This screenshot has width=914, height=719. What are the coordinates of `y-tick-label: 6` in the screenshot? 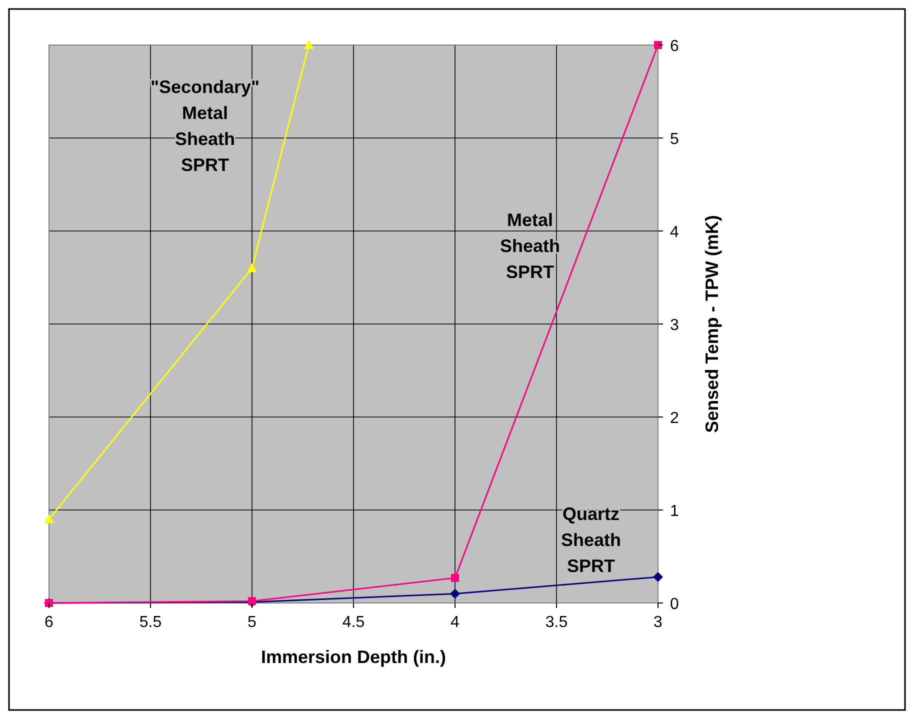 It's located at (674, 46).